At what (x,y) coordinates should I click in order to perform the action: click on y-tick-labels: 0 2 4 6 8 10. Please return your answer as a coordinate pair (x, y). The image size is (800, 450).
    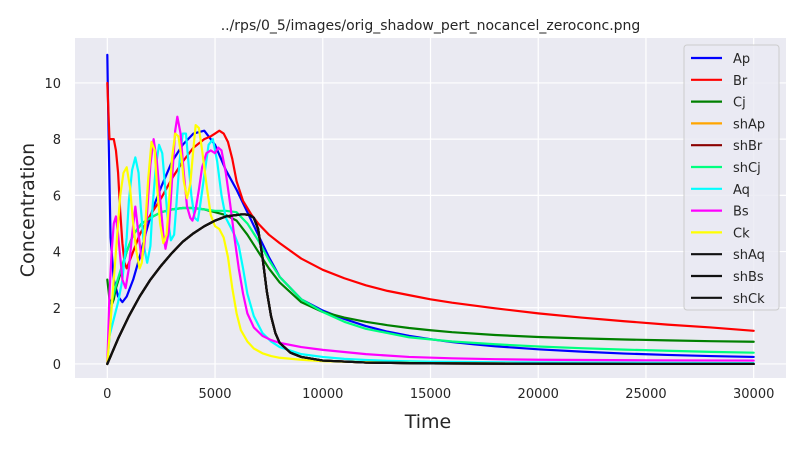
    Looking at the image, I should click on (52, 225).